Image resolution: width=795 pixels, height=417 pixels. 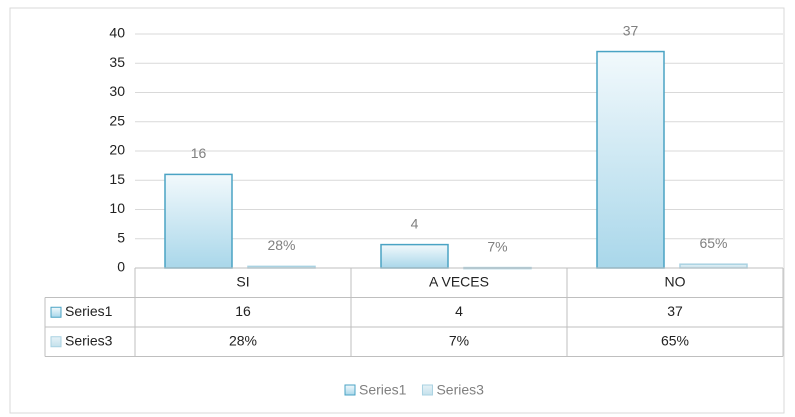 What do you see at coordinates (459, 311) in the screenshot?
I see `table-cell: 4` at bounding box center [459, 311].